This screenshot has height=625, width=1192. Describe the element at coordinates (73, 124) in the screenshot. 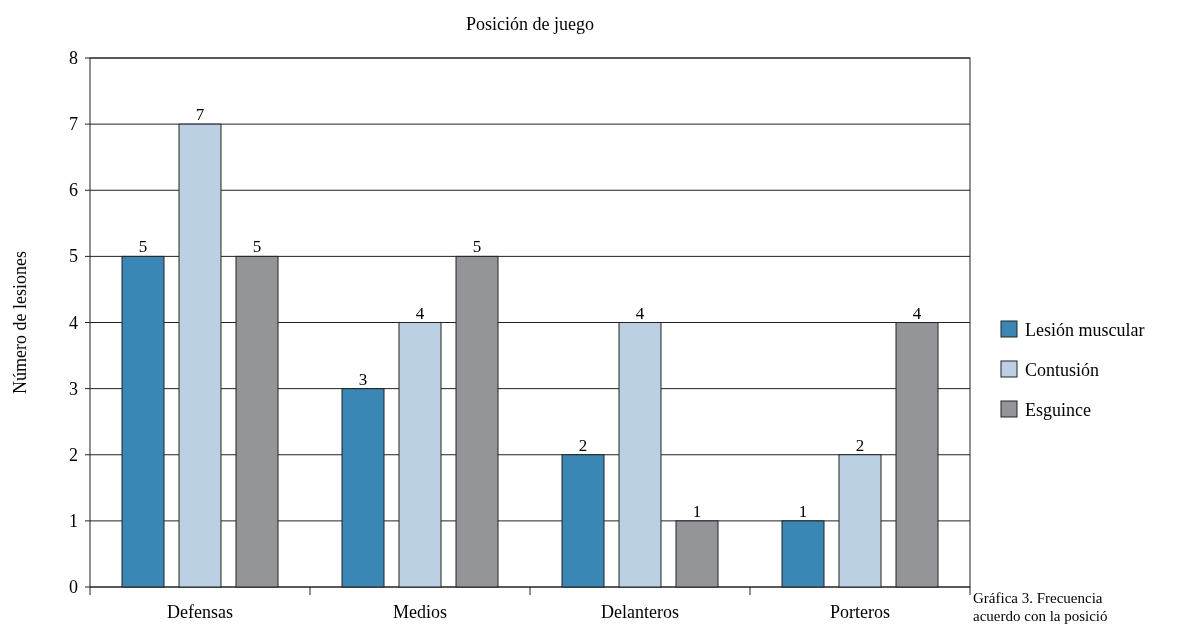

I see `y-tick-label: 7` at that location.